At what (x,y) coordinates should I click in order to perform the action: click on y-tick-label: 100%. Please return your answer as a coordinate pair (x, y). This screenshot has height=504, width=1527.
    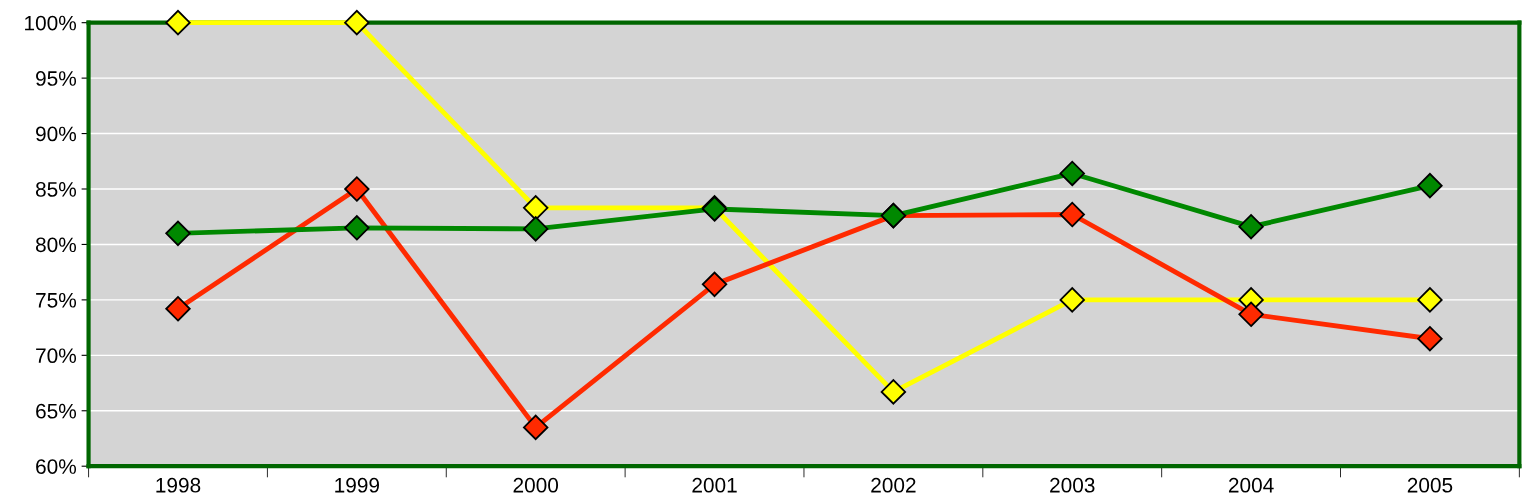
    Looking at the image, I should click on (51, 23).